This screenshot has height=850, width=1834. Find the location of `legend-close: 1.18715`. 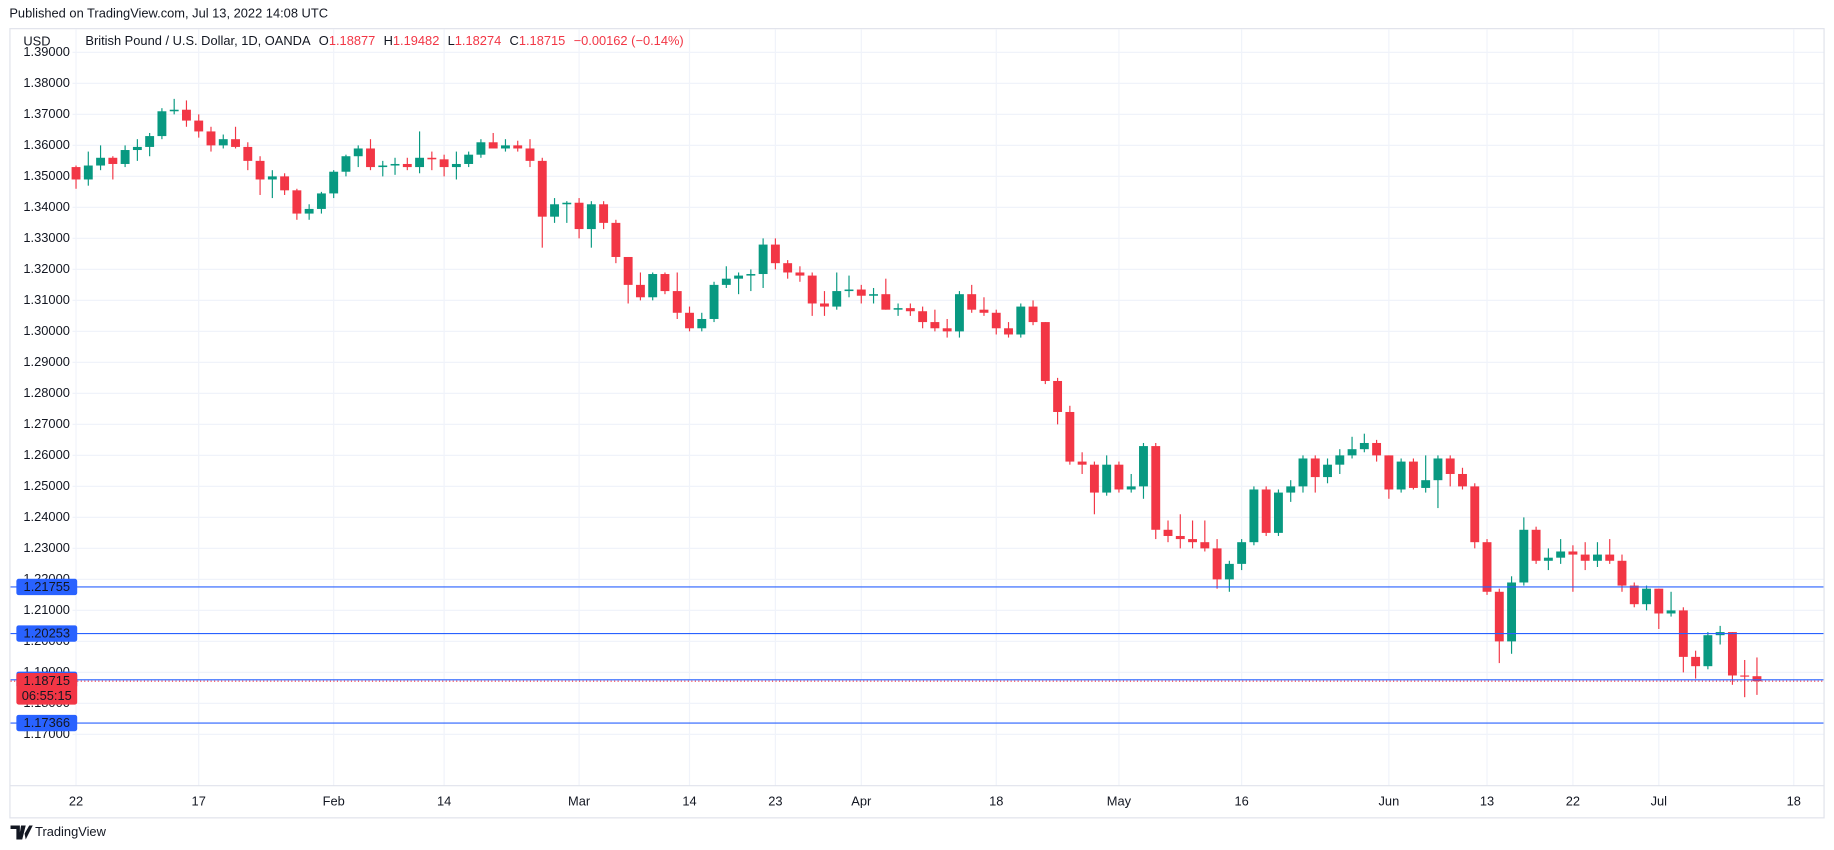

legend-close: 1.18715 is located at coordinates (542, 40).